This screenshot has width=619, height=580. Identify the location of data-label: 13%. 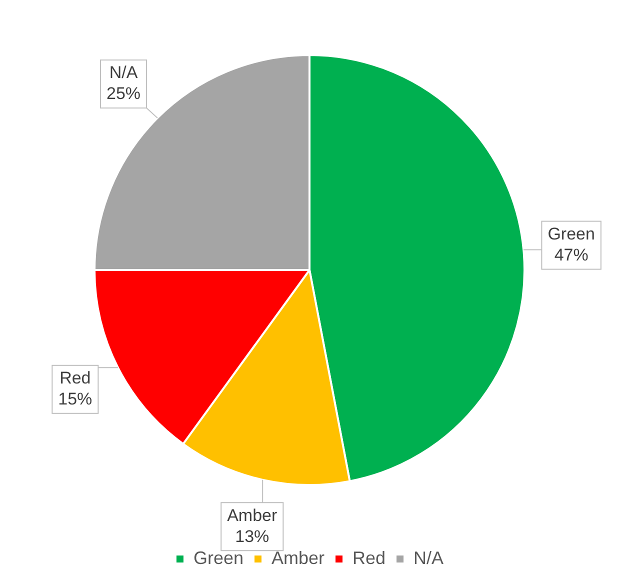
(252, 536).